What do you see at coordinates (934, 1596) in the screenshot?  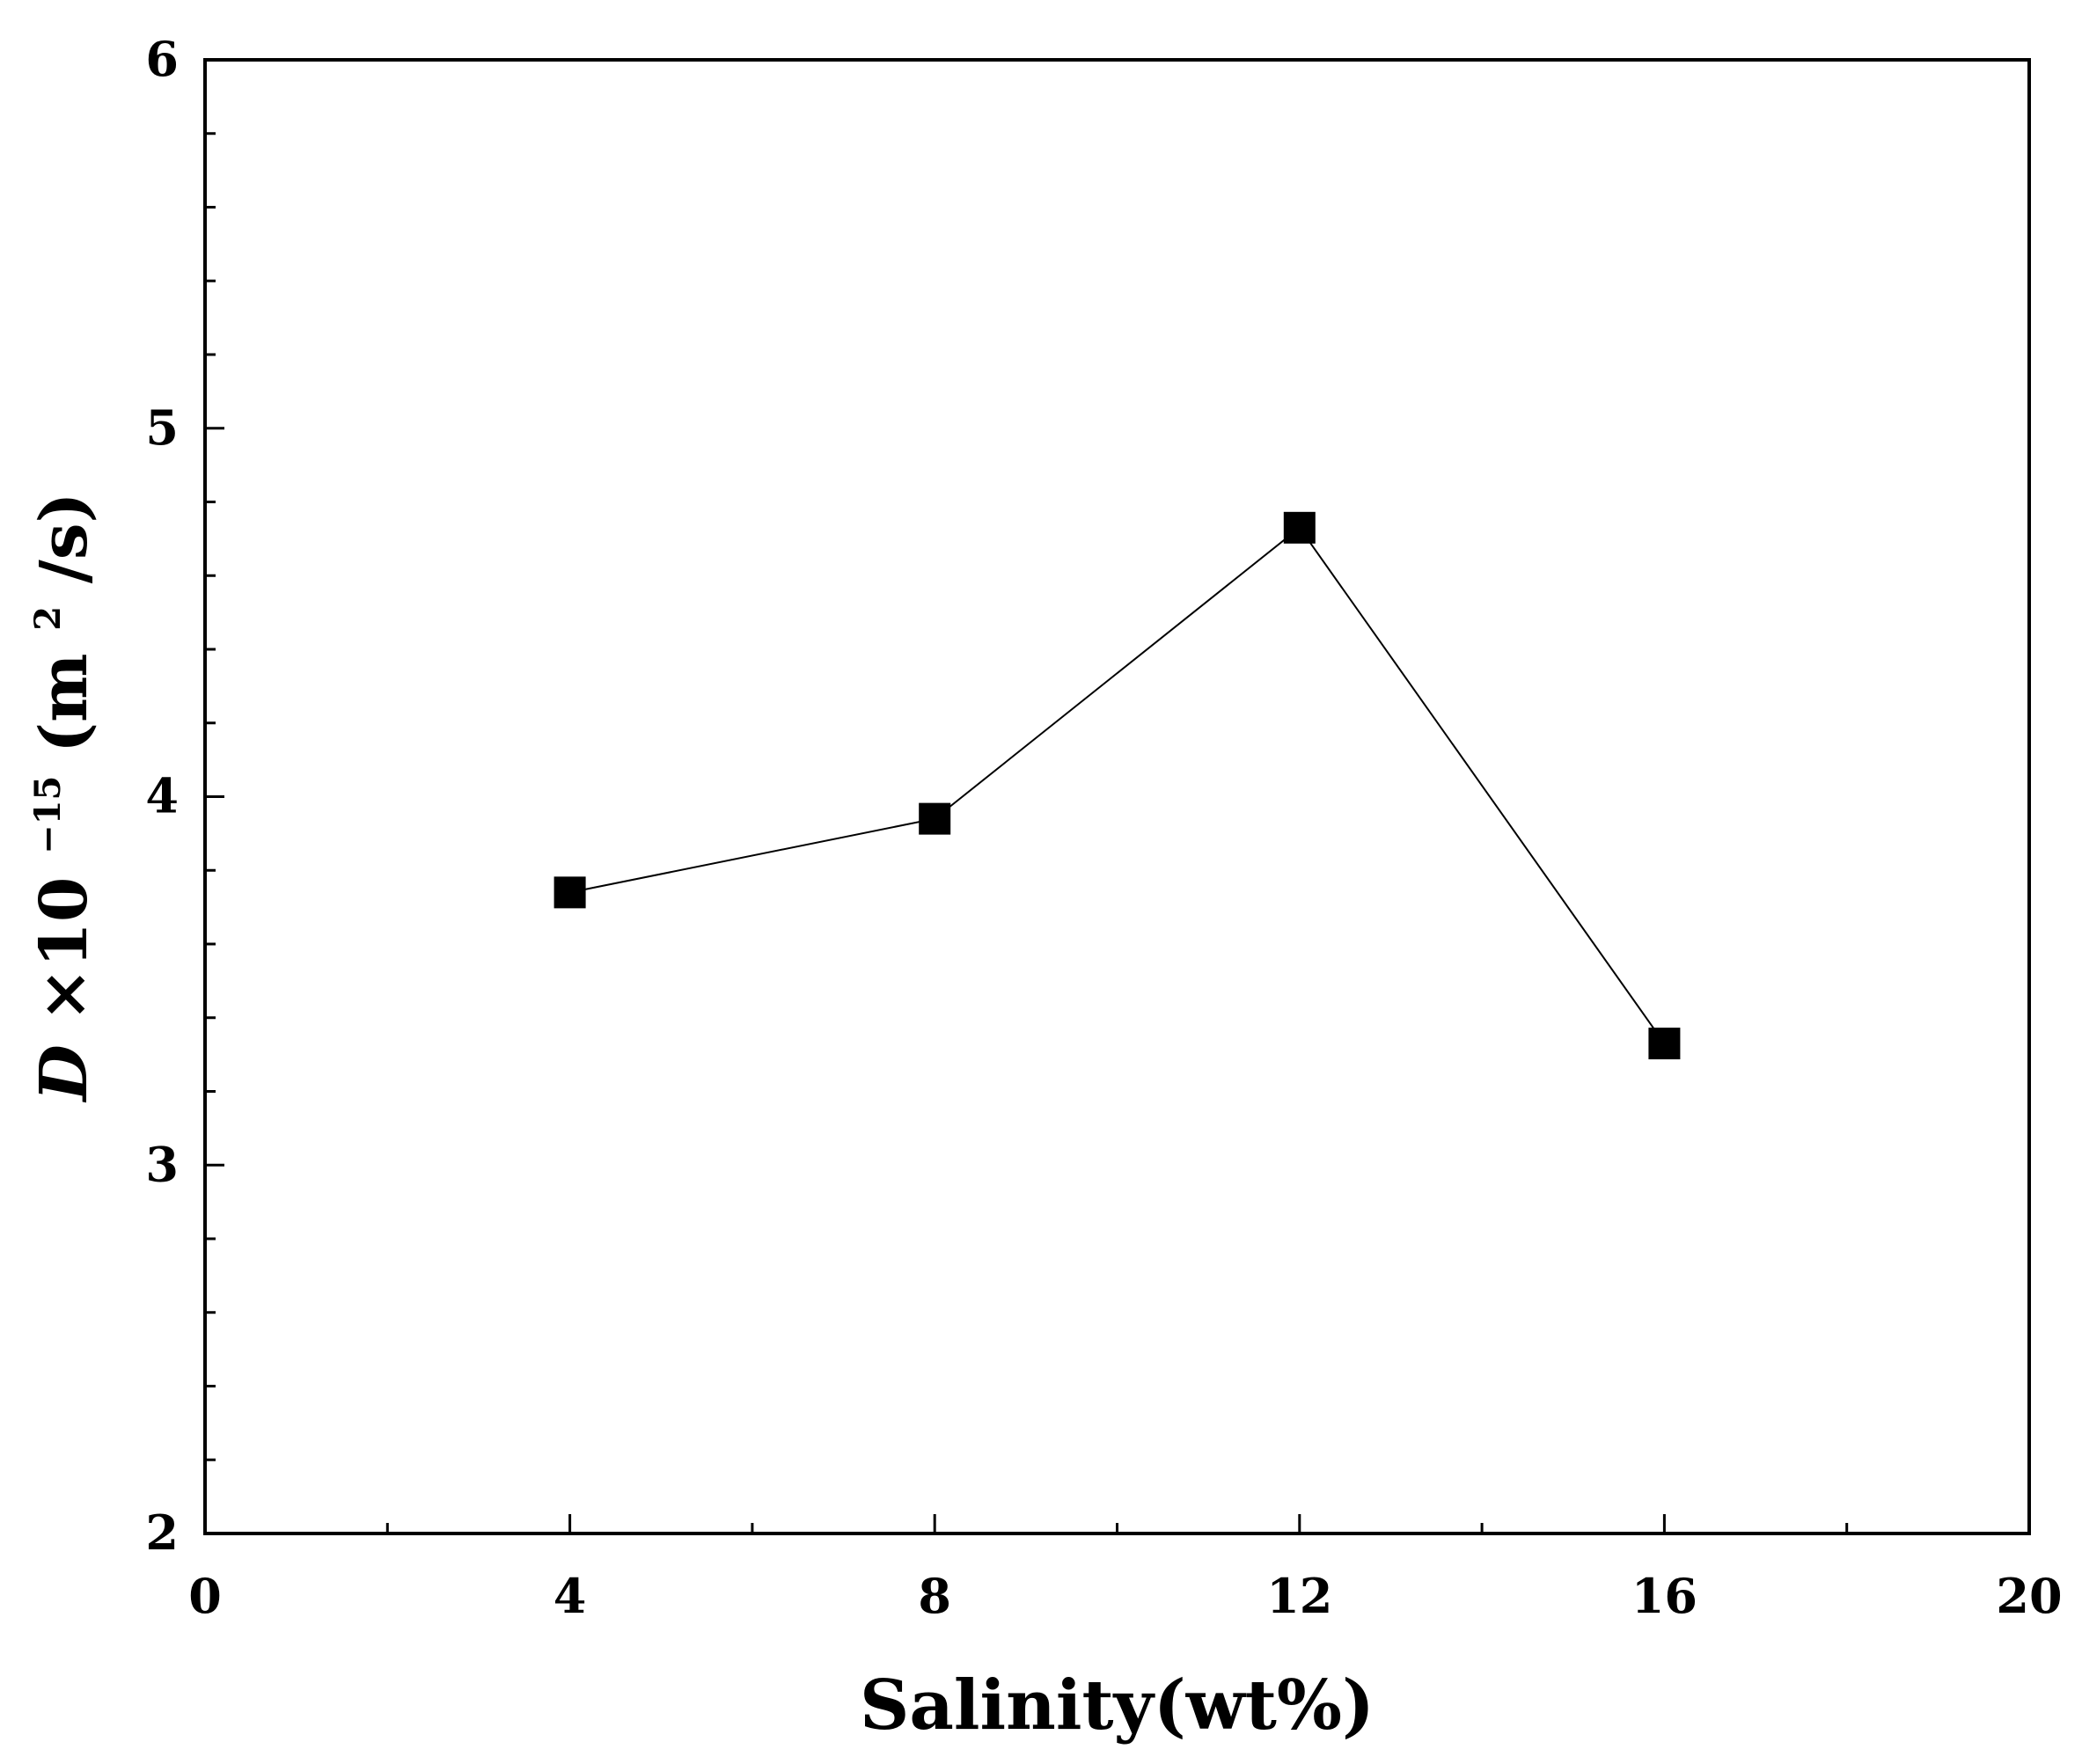 I see `x-tick-label: 8` at bounding box center [934, 1596].